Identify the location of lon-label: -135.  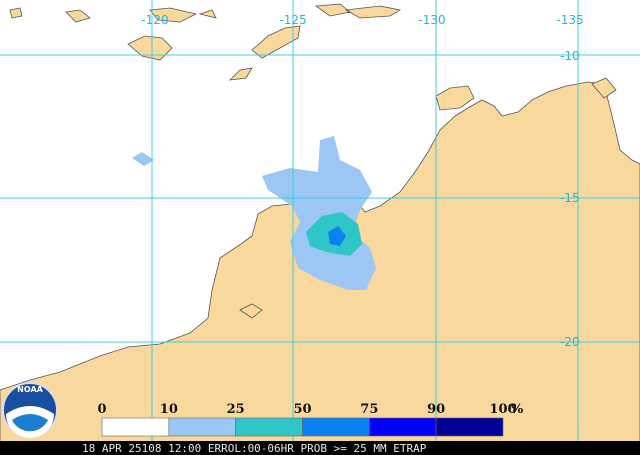
(569, 20).